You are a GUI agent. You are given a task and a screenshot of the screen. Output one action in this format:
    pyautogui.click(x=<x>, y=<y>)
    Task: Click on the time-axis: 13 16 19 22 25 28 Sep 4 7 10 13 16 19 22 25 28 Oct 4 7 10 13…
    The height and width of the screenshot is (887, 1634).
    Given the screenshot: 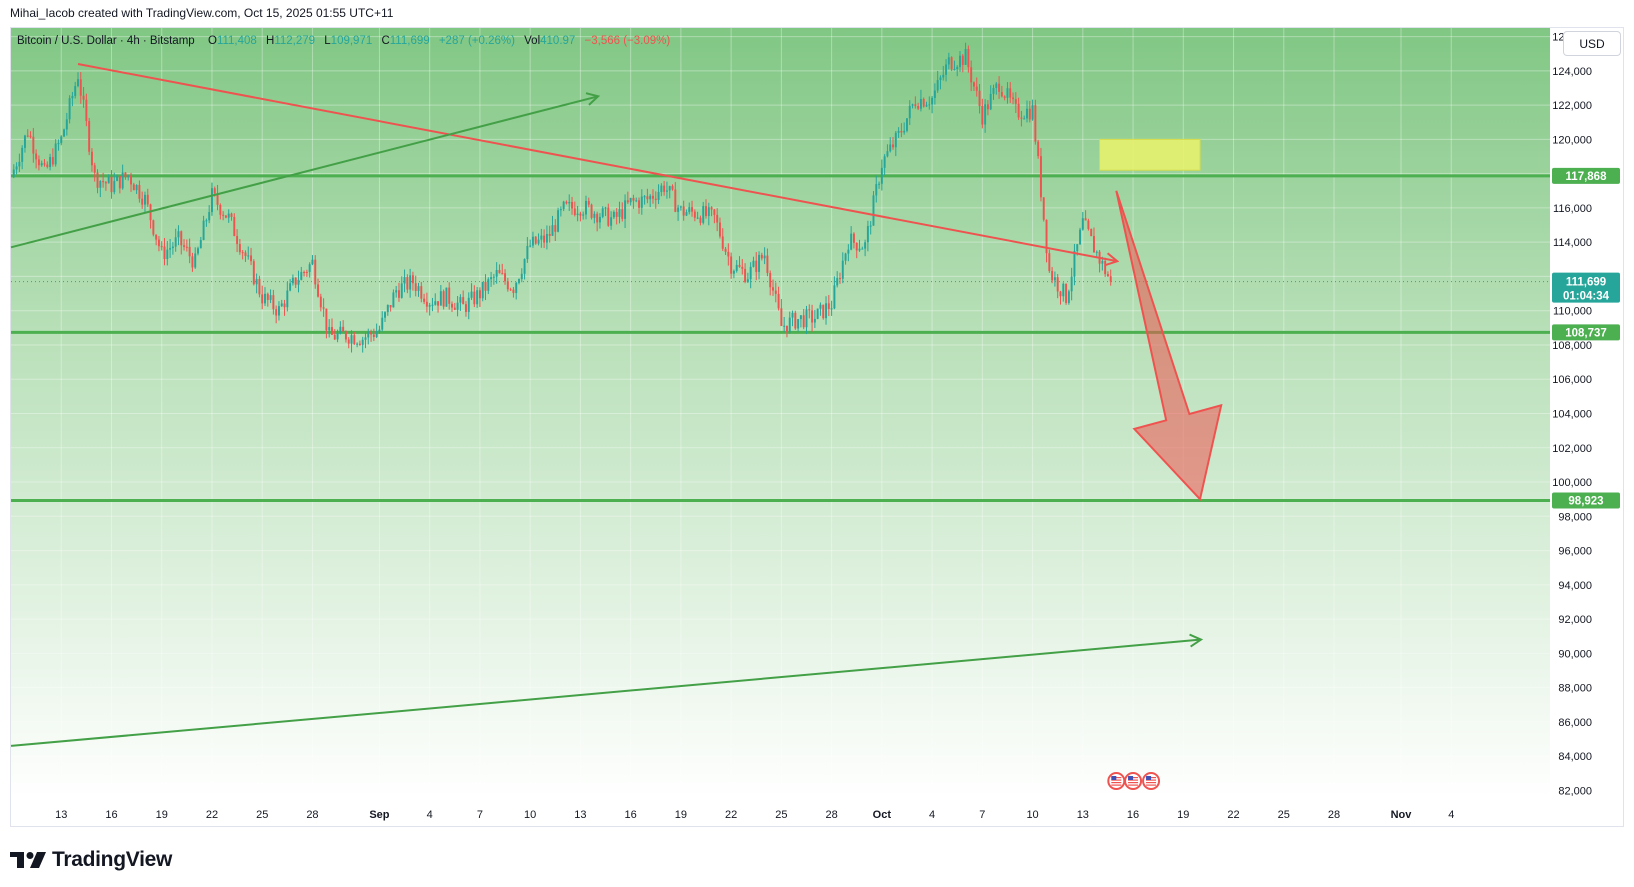 What is the action you would take?
    pyautogui.click(x=754, y=815)
    